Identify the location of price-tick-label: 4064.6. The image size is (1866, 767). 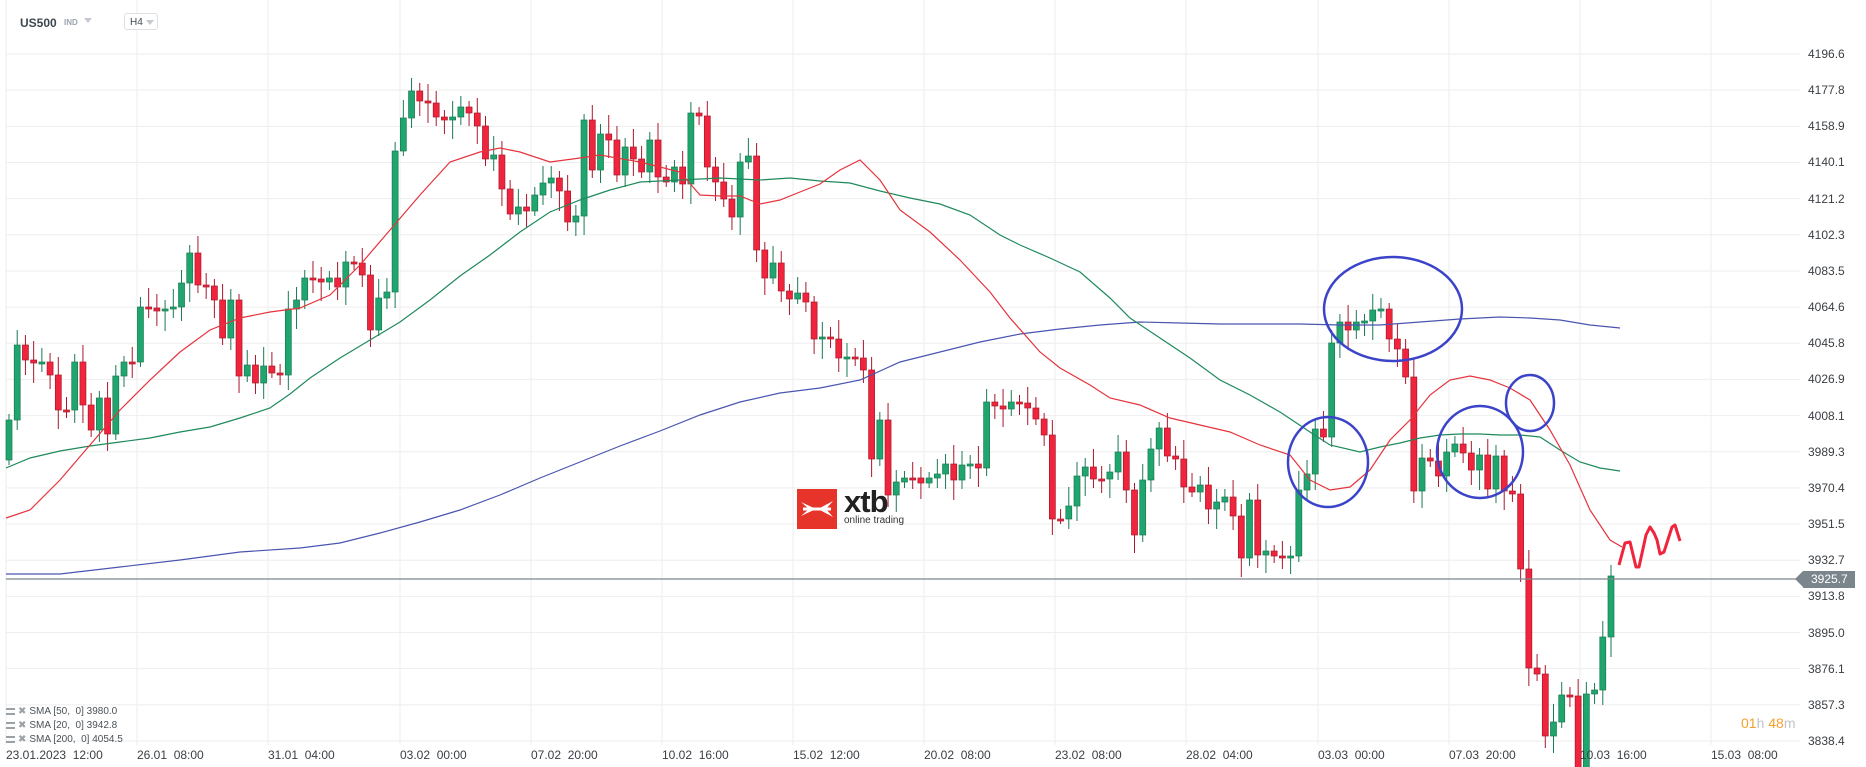
(1826, 307).